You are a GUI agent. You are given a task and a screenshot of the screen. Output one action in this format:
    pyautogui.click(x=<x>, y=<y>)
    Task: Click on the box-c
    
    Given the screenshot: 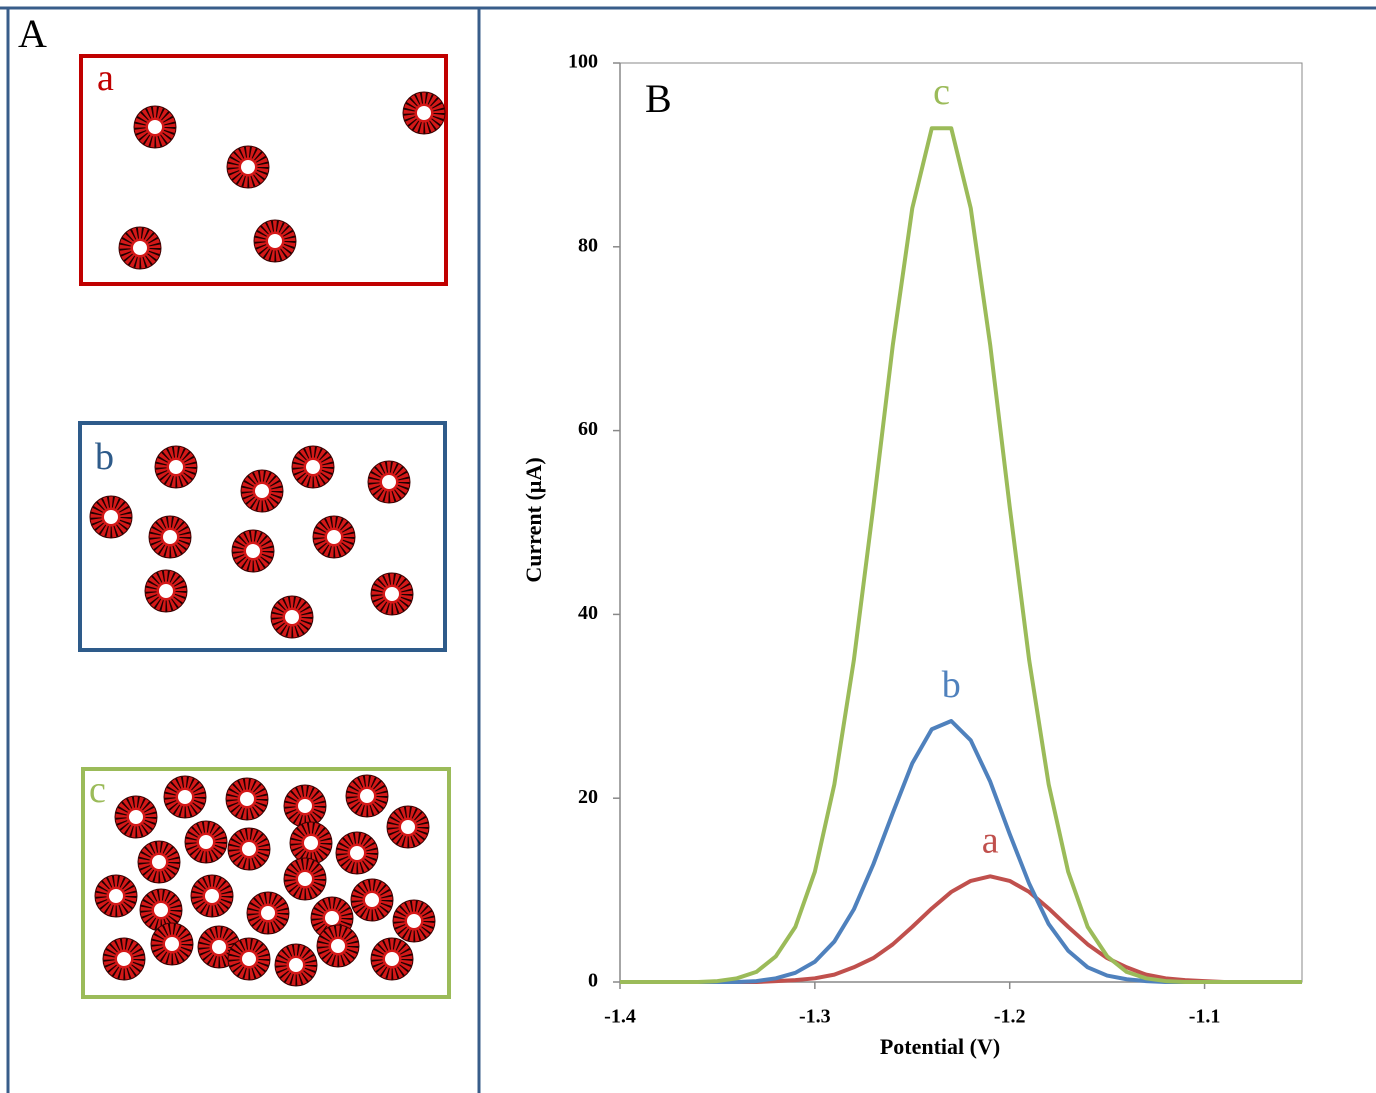 What is the action you would take?
    pyautogui.click(x=266, y=883)
    